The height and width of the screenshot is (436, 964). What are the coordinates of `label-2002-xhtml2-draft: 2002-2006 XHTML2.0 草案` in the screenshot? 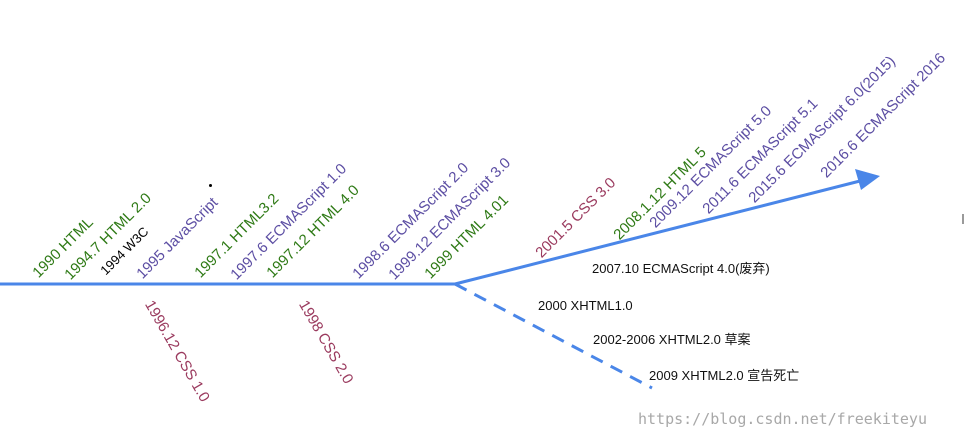 It's located at (672, 339).